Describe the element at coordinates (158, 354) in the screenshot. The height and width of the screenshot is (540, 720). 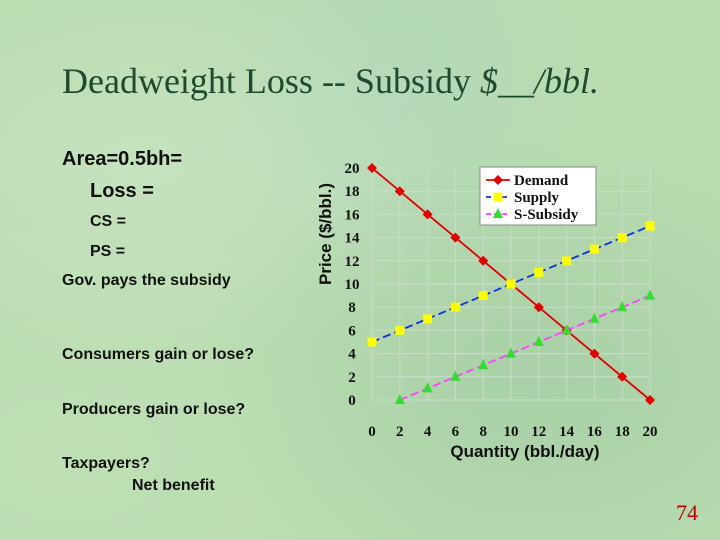
I see `consumers-question: Consumers gain or lose?` at that location.